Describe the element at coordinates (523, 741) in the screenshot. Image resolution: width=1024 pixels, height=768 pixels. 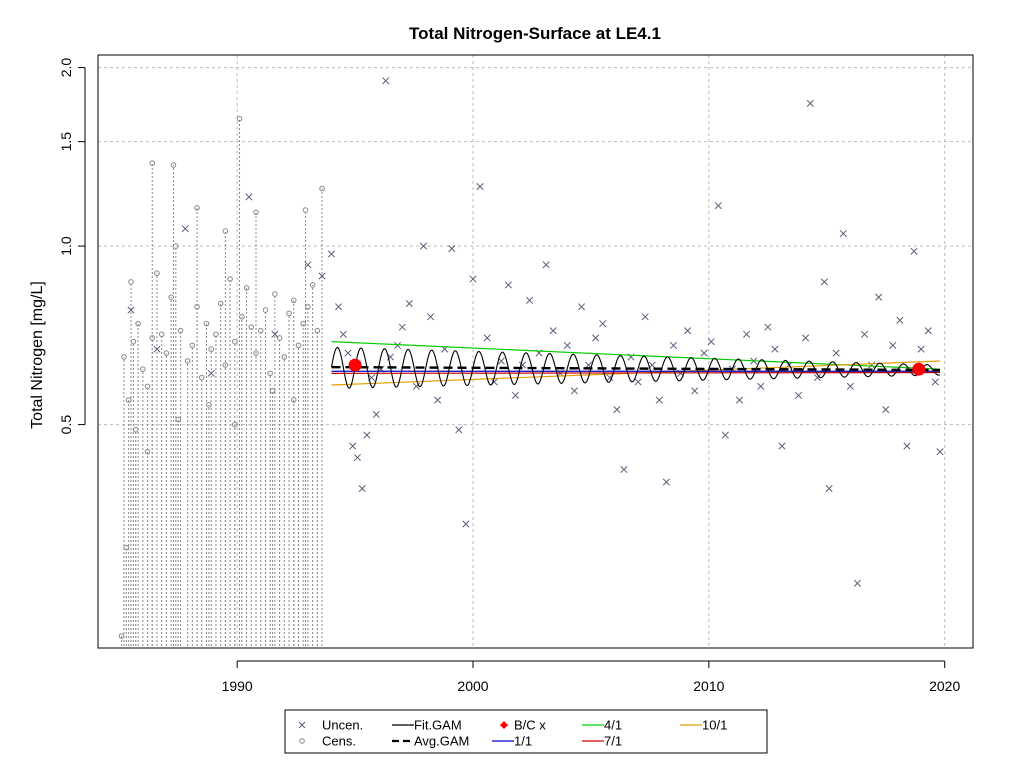
I see `legend-label: 1/1` at that location.